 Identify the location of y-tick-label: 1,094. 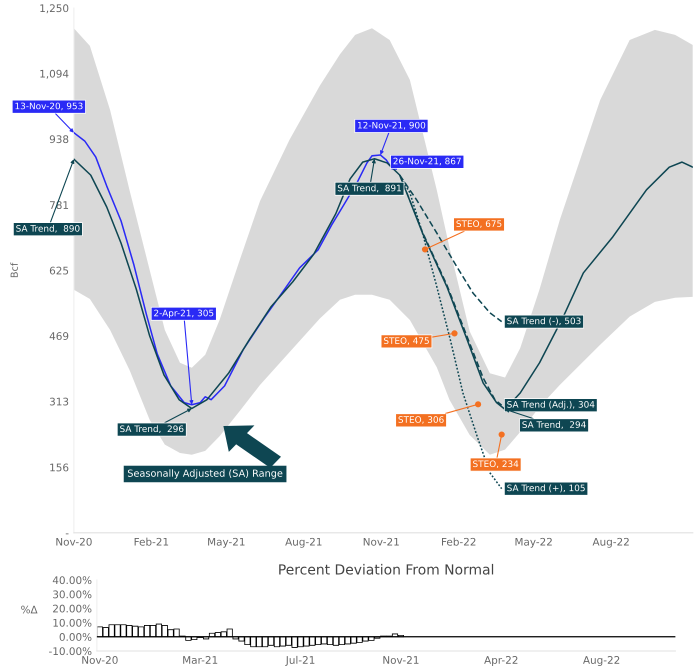
(54, 74).